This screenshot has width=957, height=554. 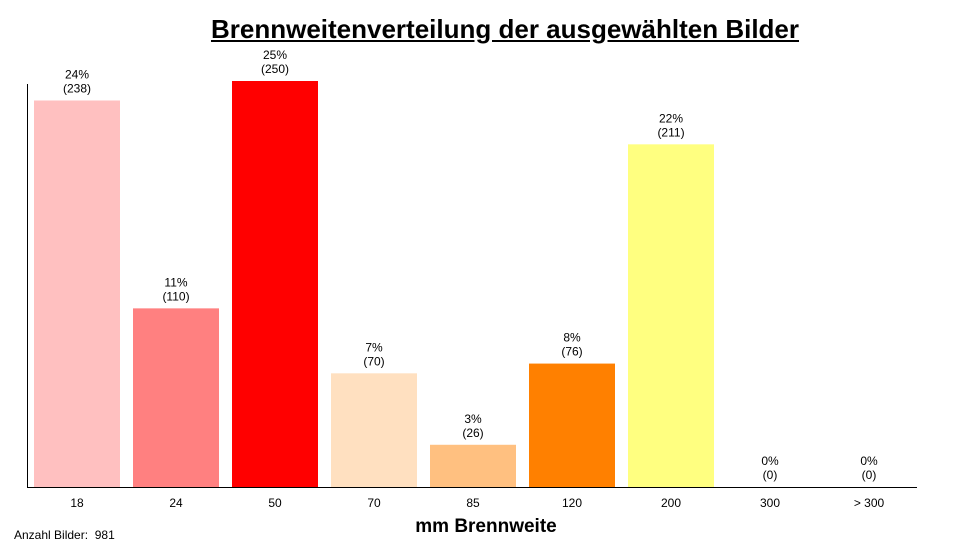 I want to click on x-tick-label-300: 300, so click(x=770, y=503).